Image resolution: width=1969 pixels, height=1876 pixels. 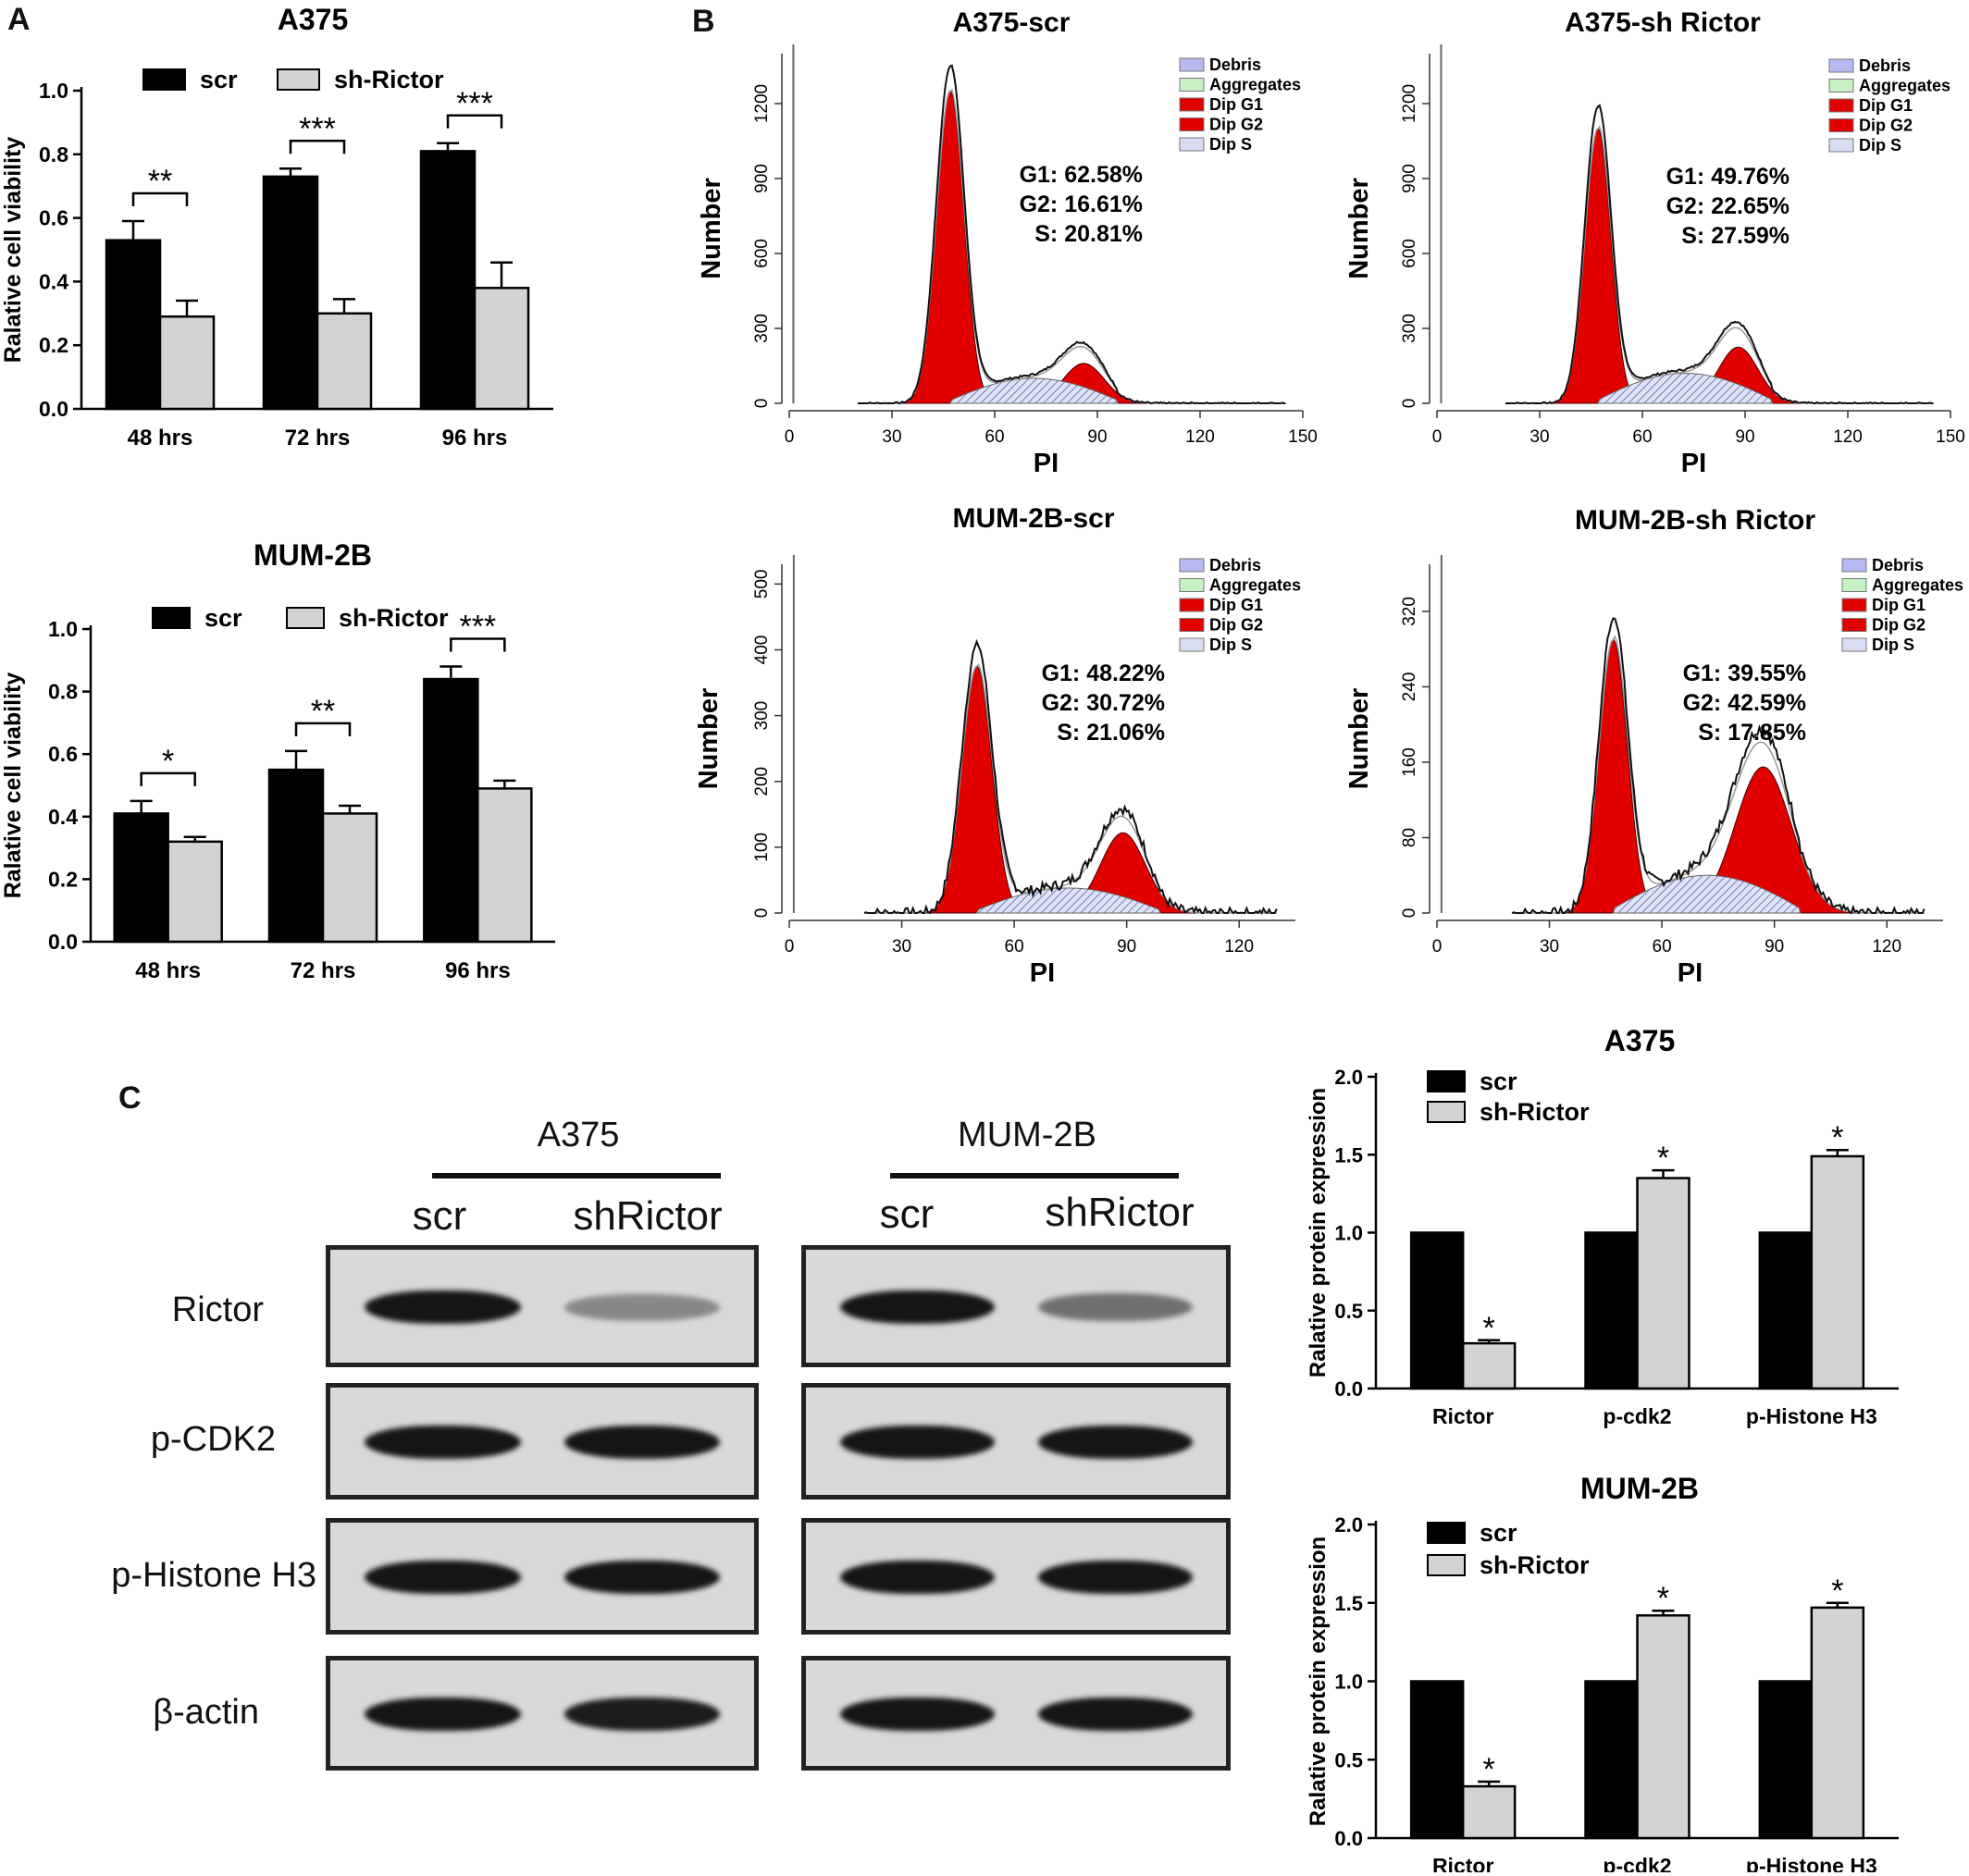 I want to click on x-tick-label: 30, so click(x=1539, y=437).